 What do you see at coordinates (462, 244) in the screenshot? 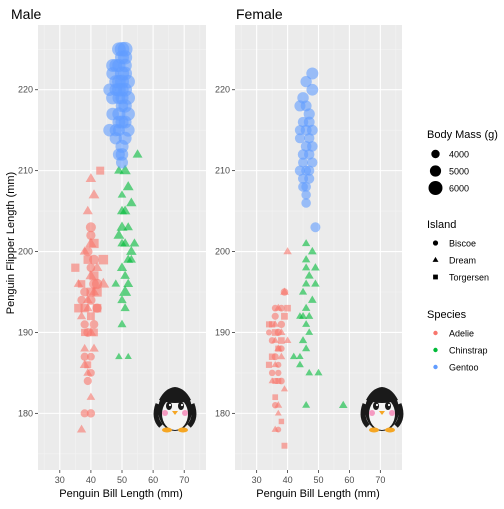
I see `legend-island-label: Biscoe` at bounding box center [462, 244].